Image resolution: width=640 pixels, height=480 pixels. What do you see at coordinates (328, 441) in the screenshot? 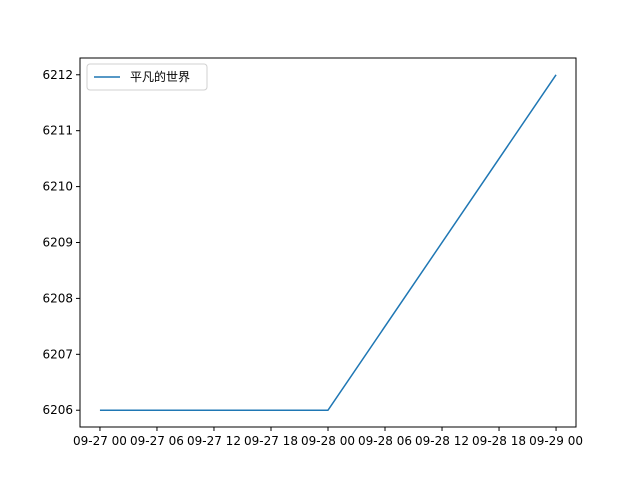
I see `x-tick-label: 09-28 00` at bounding box center [328, 441].